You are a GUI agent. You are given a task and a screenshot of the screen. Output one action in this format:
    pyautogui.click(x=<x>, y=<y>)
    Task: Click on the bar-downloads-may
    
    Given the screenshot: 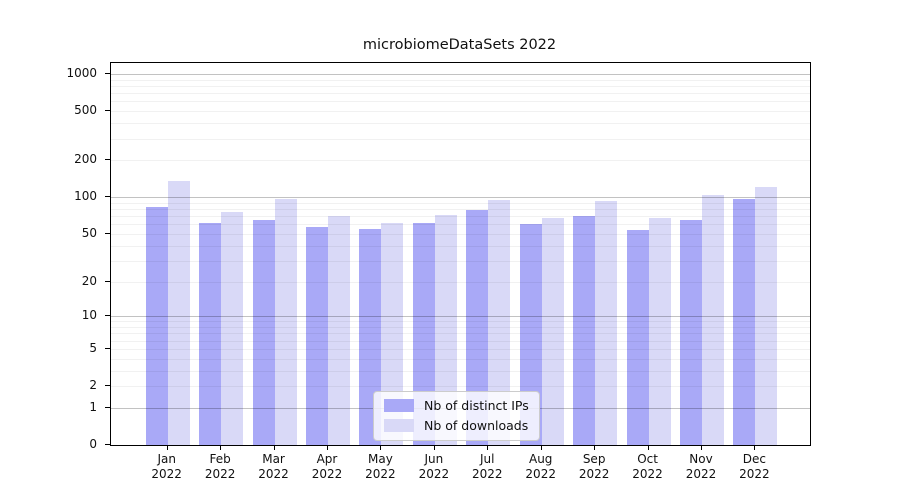 What is the action you would take?
    pyautogui.click(x=392, y=333)
    